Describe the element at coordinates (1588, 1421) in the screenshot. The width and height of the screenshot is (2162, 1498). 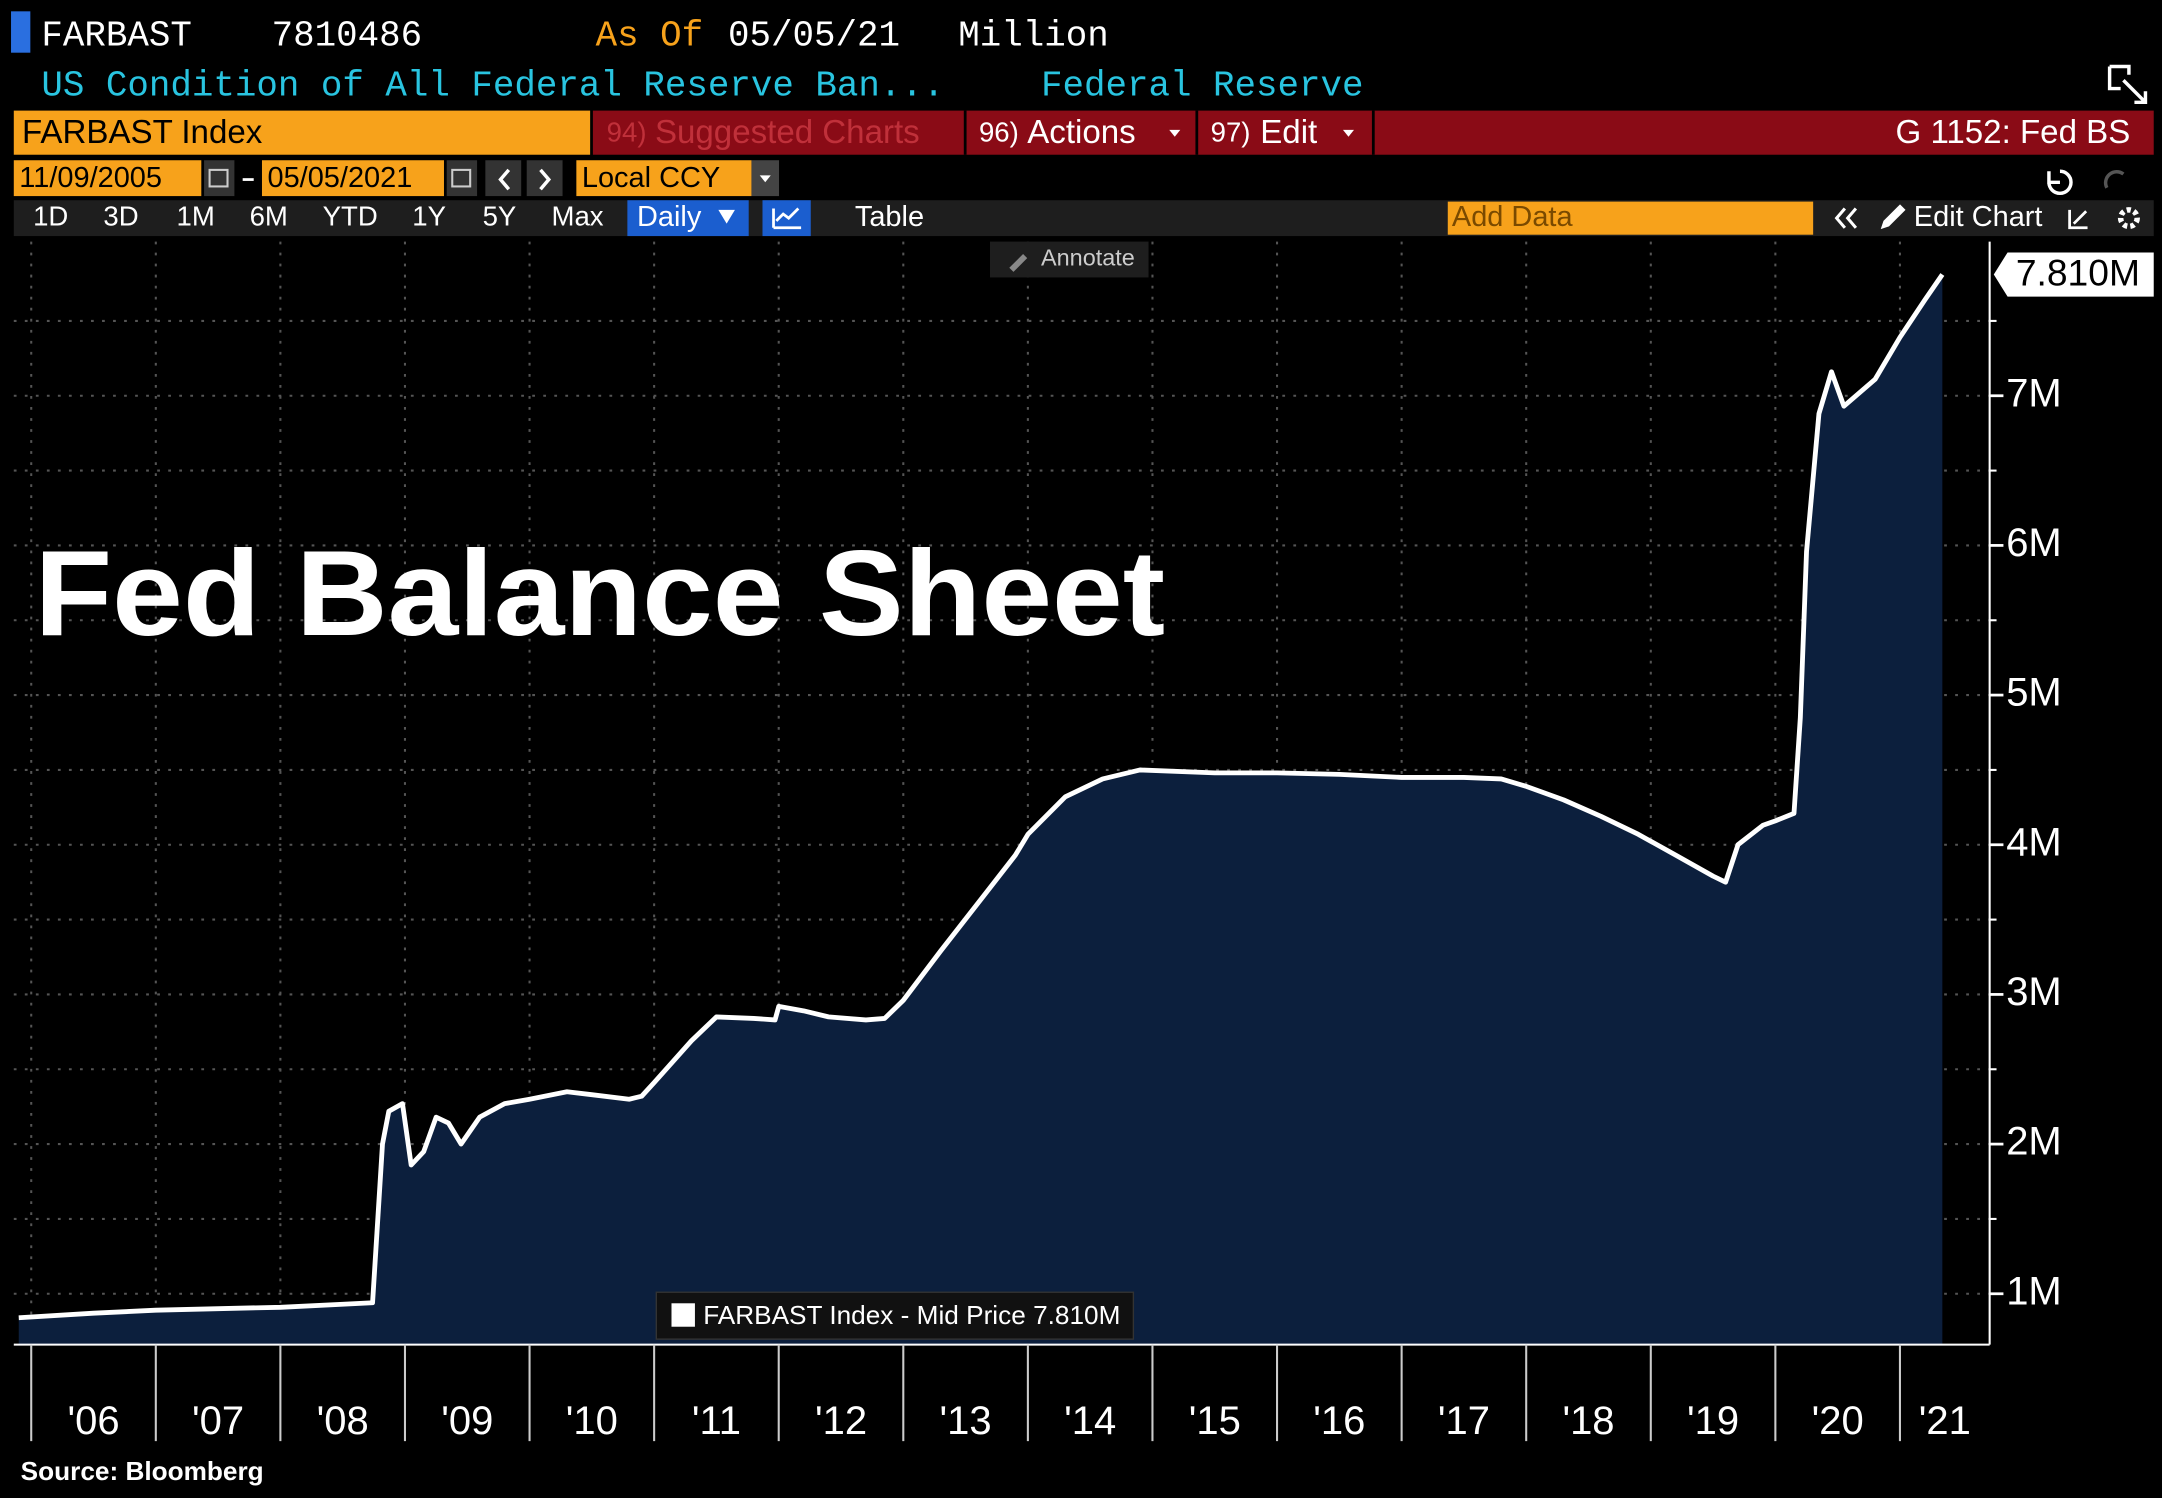
I see `x-tick-label: '18` at that location.